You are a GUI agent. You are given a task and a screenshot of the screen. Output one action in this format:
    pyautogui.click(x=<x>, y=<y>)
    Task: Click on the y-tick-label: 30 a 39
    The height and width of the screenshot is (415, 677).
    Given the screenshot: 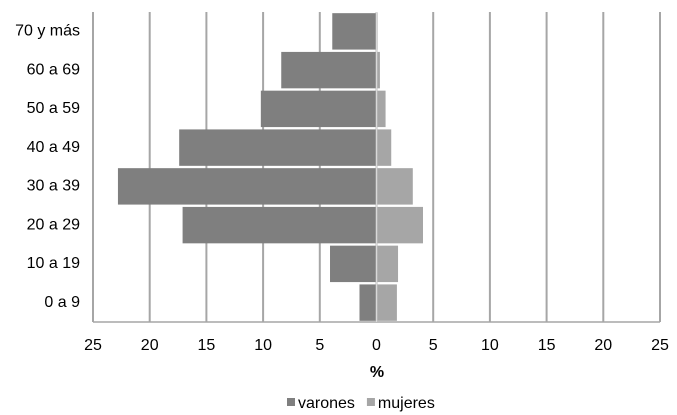 What is the action you would take?
    pyautogui.click(x=53, y=186)
    